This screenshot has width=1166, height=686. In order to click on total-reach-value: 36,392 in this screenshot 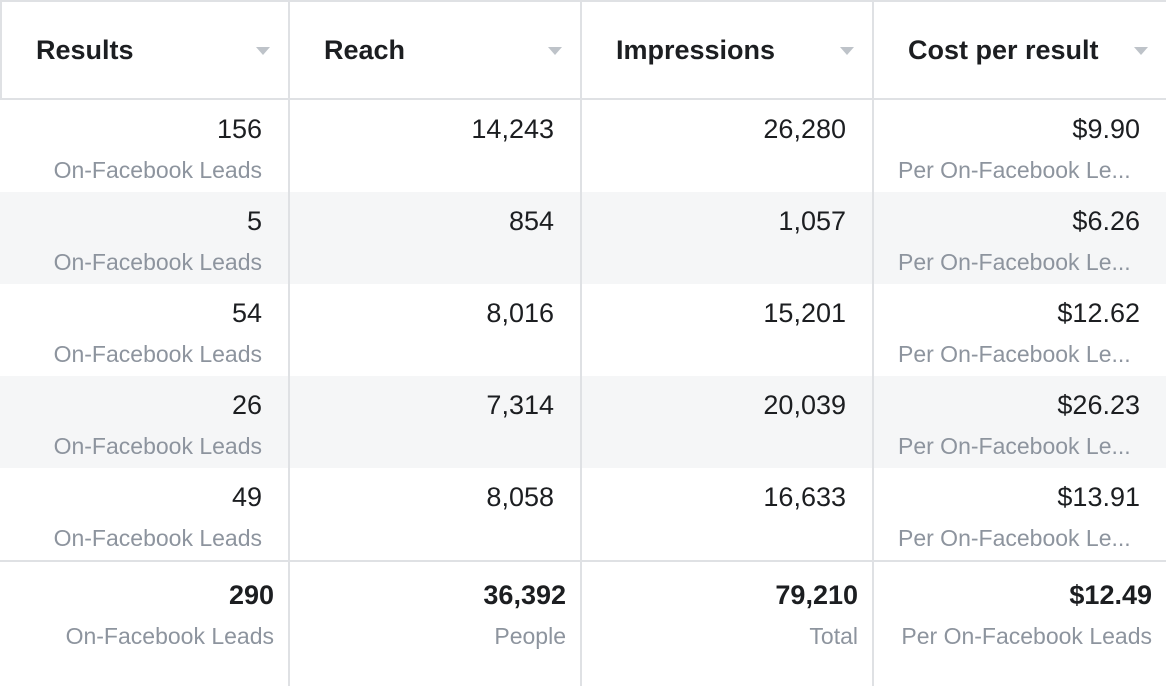, I will do `click(524, 595)`.